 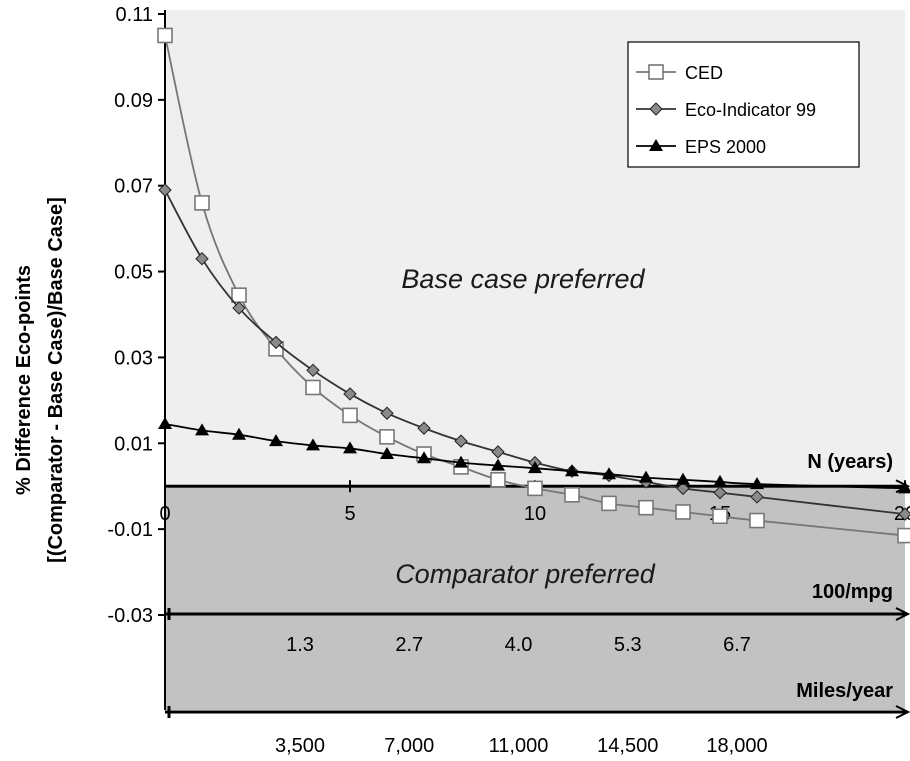 What do you see at coordinates (164, 514) in the screenshot?
I see `x-tick-label: 0` at bounding box center [164, 514].